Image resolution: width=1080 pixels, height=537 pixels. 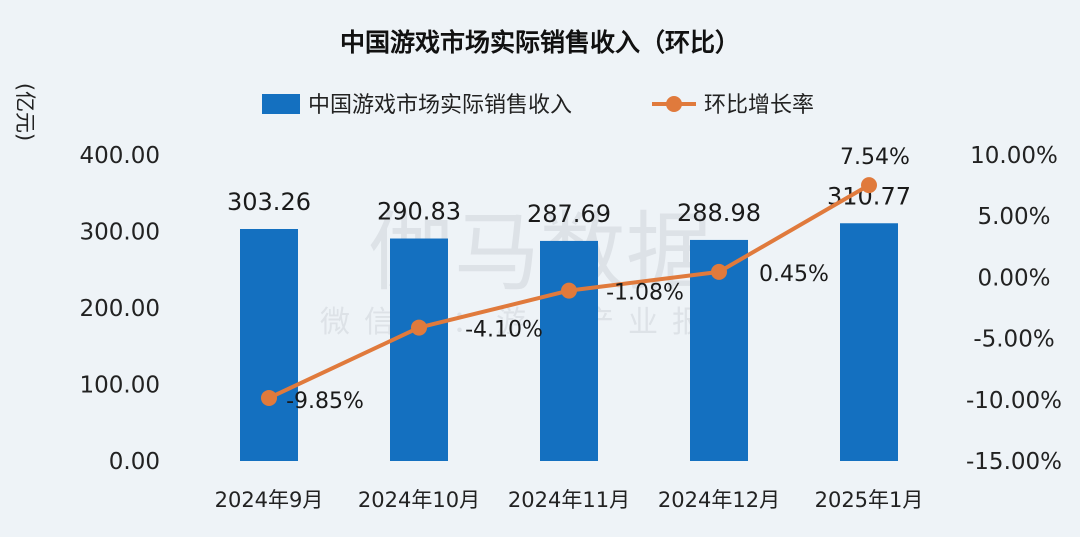 What do you see at coordinates (1014, 462) in the screenshot?
I see `y-right-tick-label: -15.00%` at bounding box center [1014, 462].